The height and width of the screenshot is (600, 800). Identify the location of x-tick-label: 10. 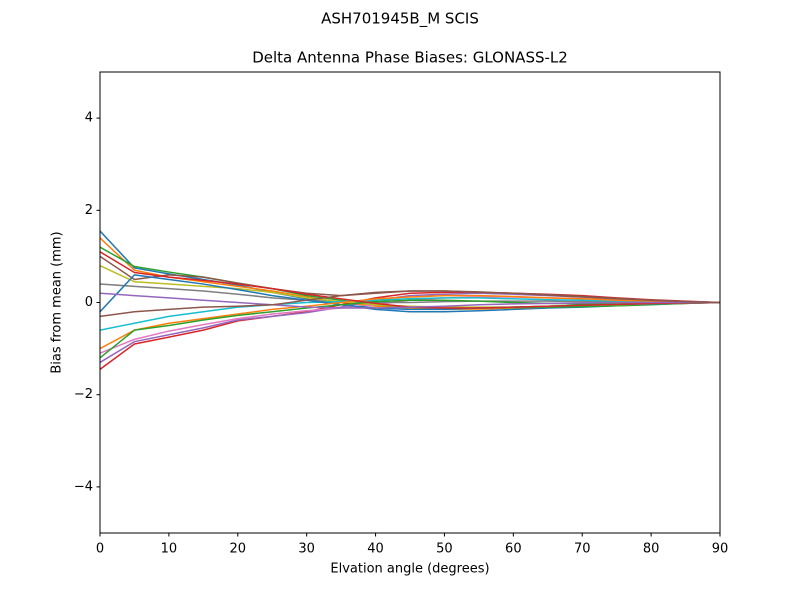
(169, 549).